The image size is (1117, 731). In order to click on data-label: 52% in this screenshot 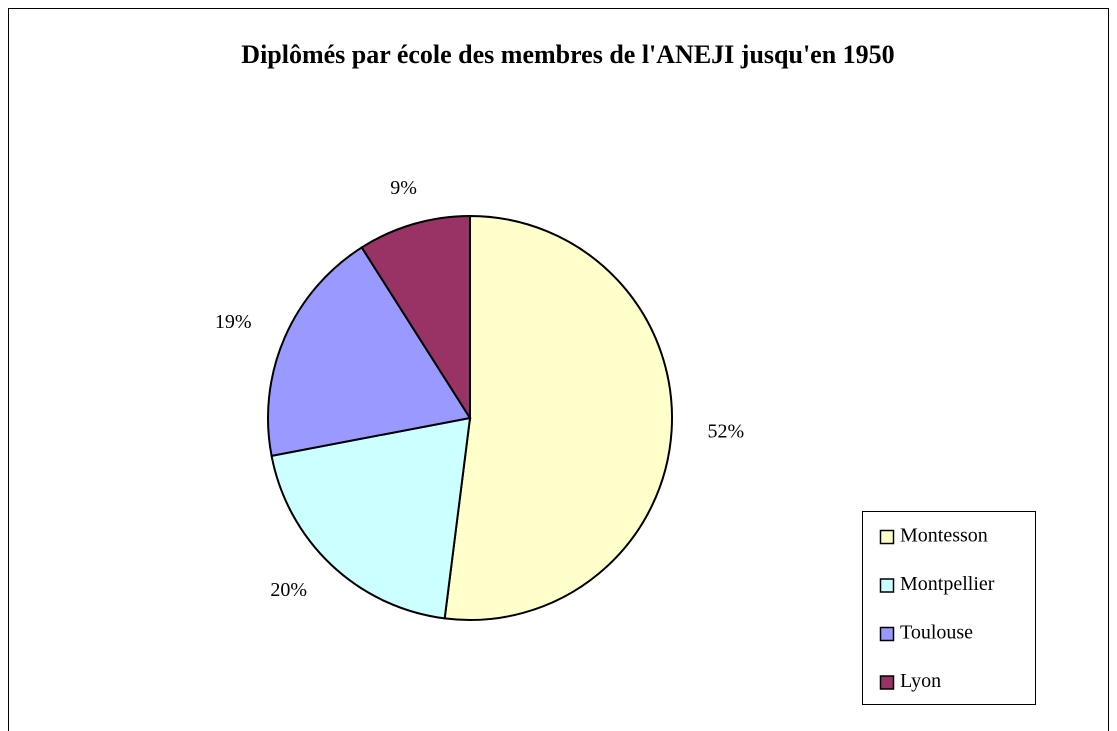, I will do `click(726, 432)`.